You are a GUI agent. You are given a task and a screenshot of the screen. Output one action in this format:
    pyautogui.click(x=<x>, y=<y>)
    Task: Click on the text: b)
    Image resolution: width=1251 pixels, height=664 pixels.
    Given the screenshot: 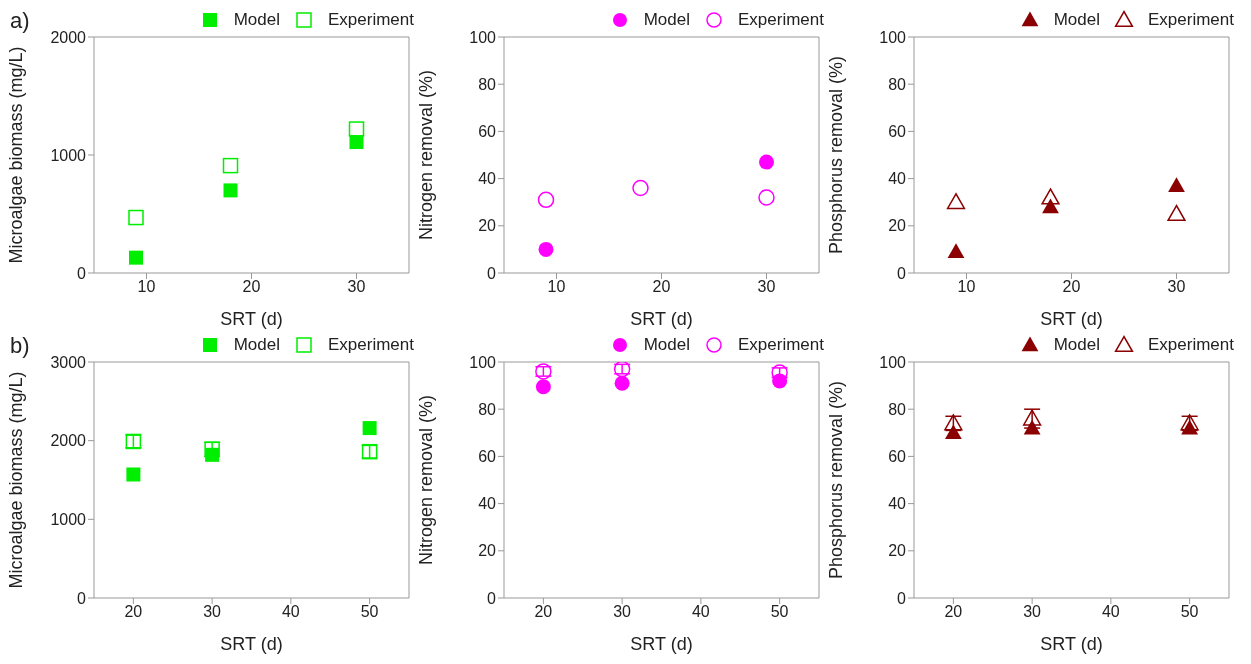 What is the action you would take?
    pyautogui.click(x=20, y=346)
    